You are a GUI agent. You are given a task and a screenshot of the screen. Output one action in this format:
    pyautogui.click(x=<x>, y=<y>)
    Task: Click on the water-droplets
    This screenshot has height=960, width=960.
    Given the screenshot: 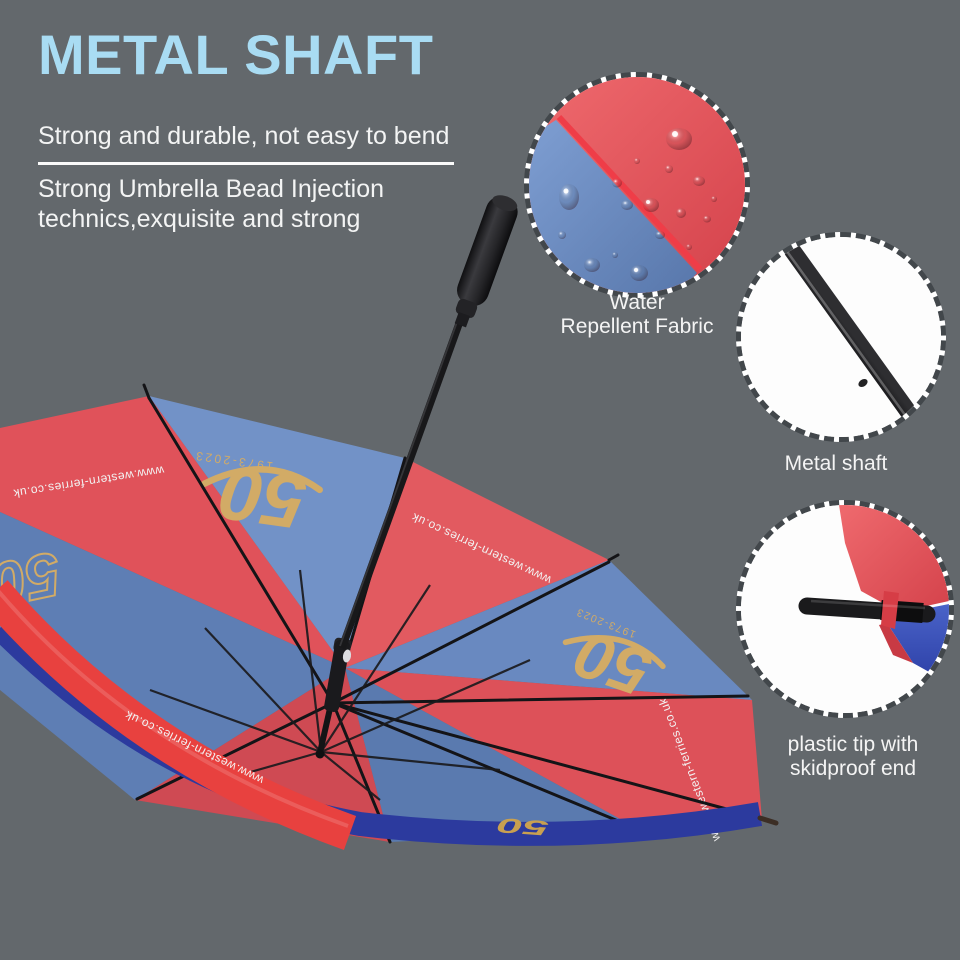 What is the action you would take?
    pyautogui.click(x=637, y=204)
    